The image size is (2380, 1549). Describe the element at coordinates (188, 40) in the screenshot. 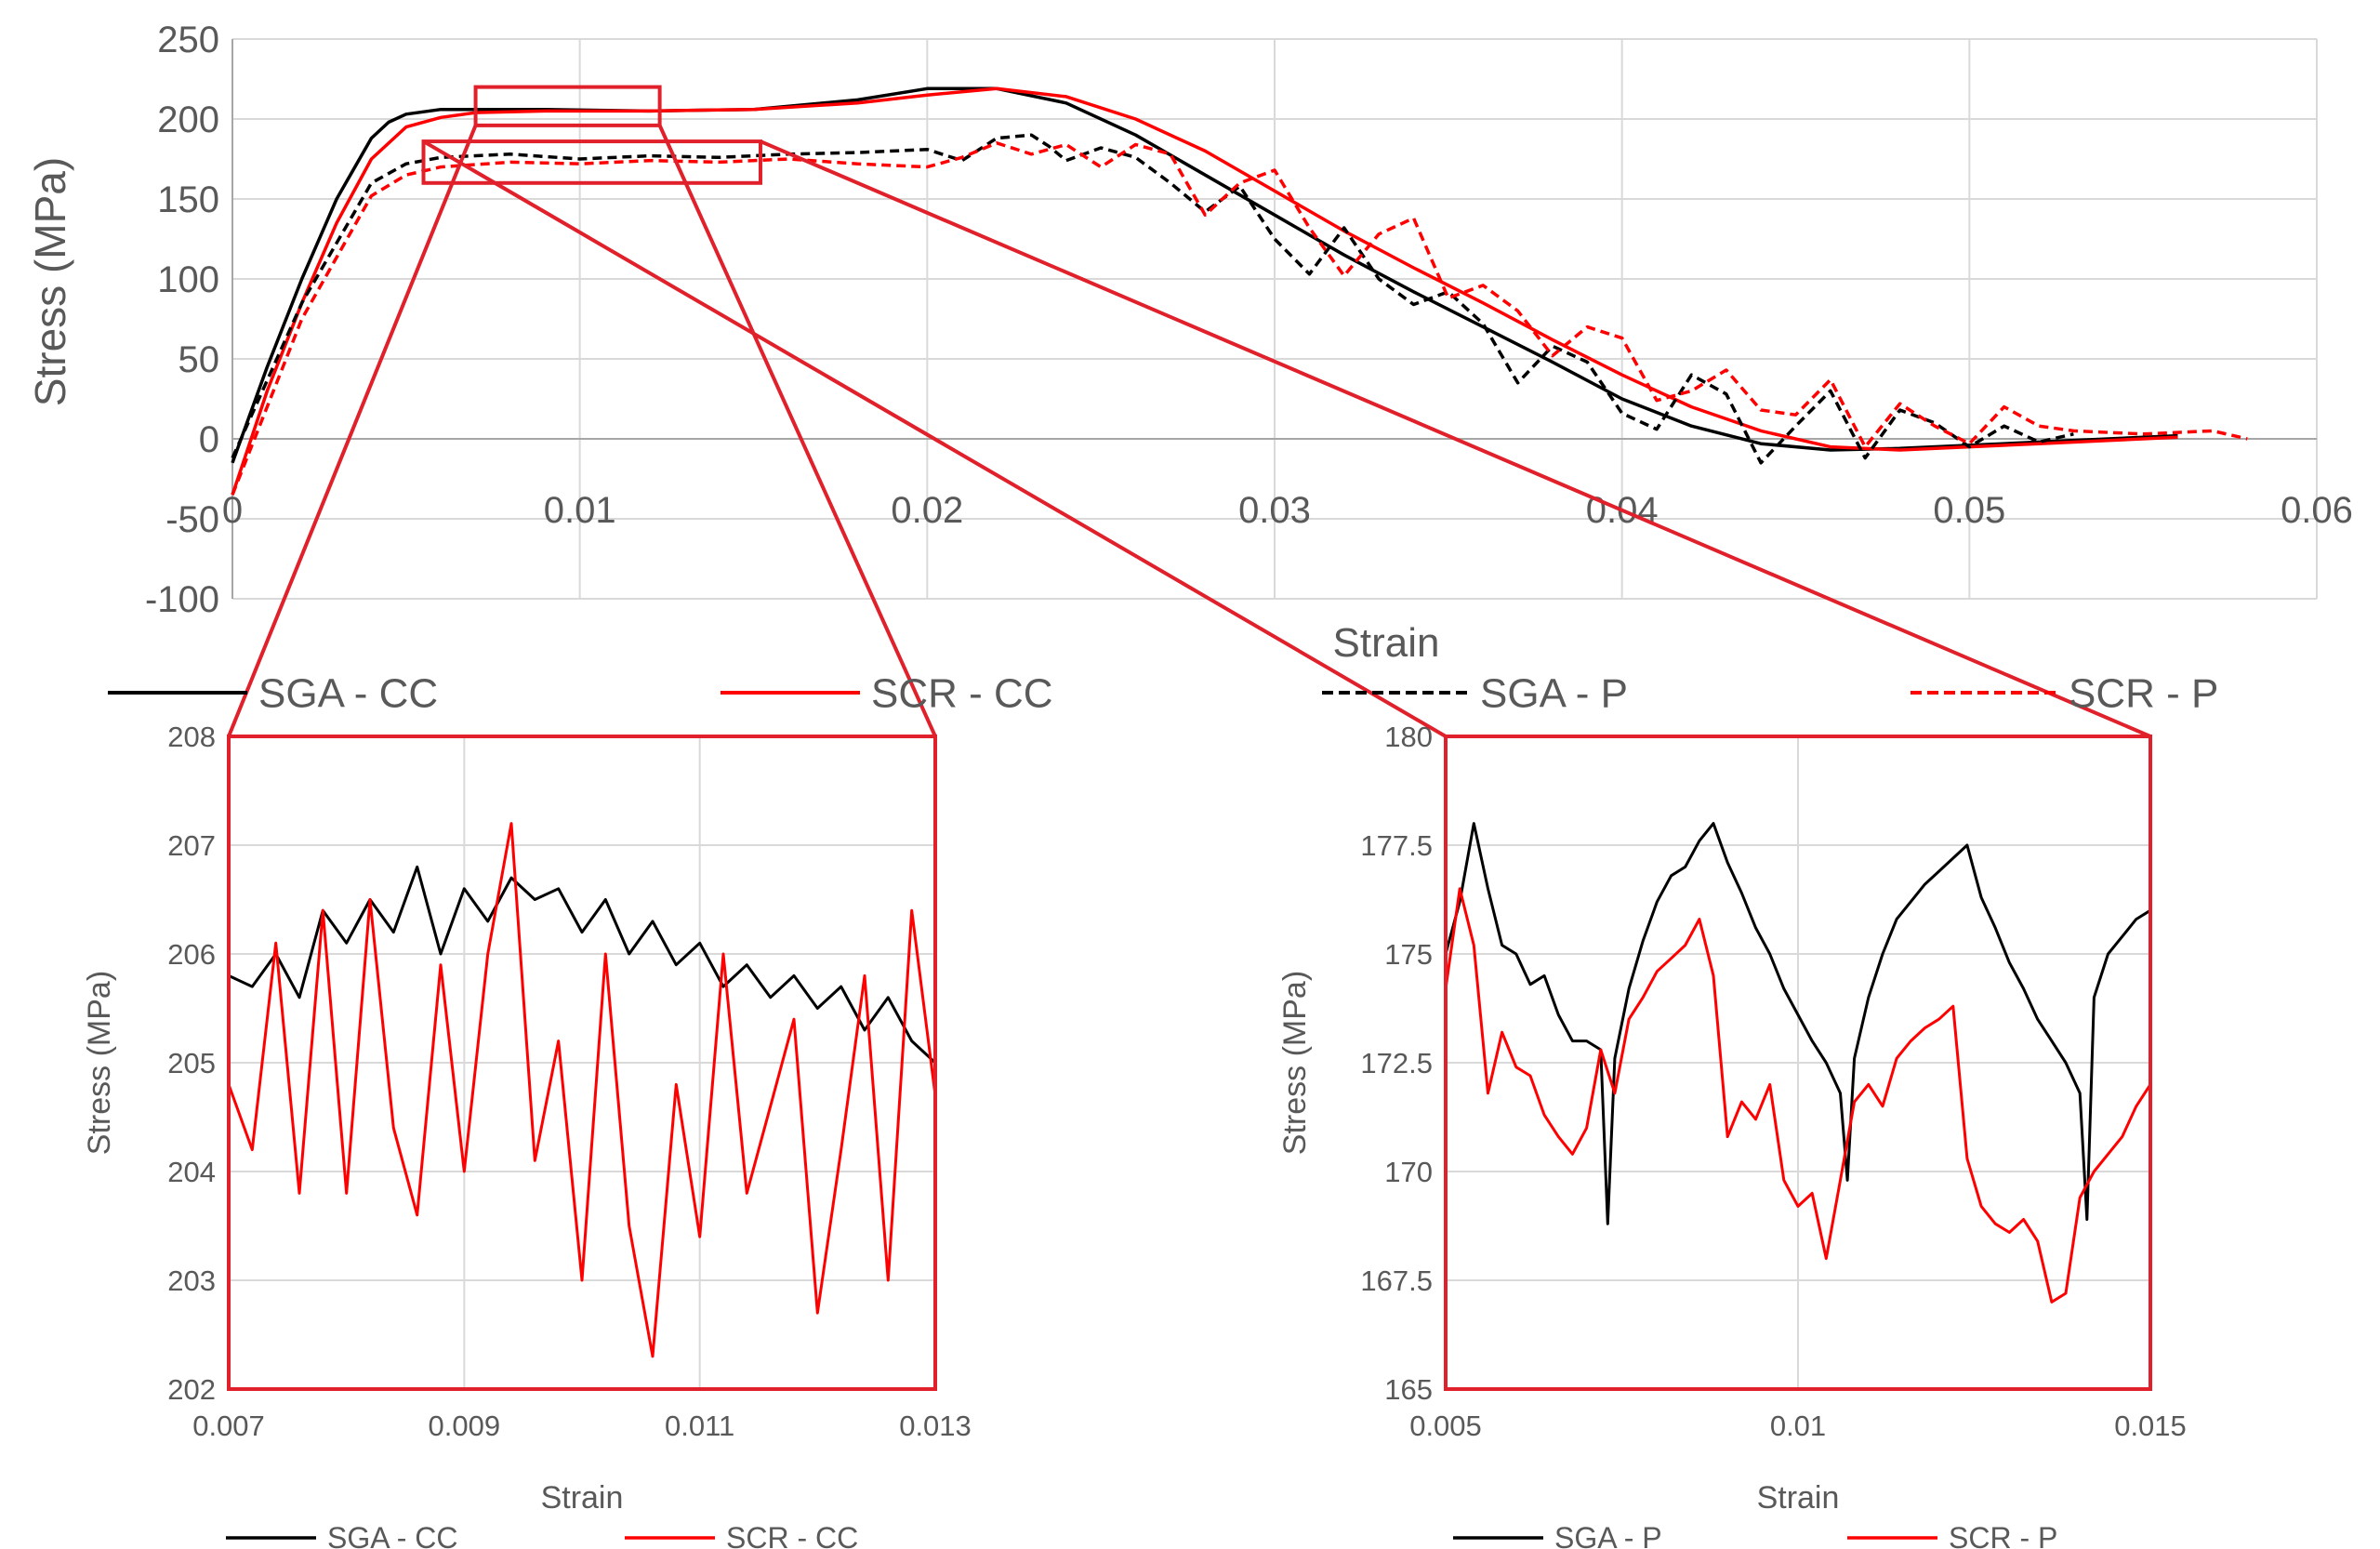

I see `y-tick-label: 250` at that location.